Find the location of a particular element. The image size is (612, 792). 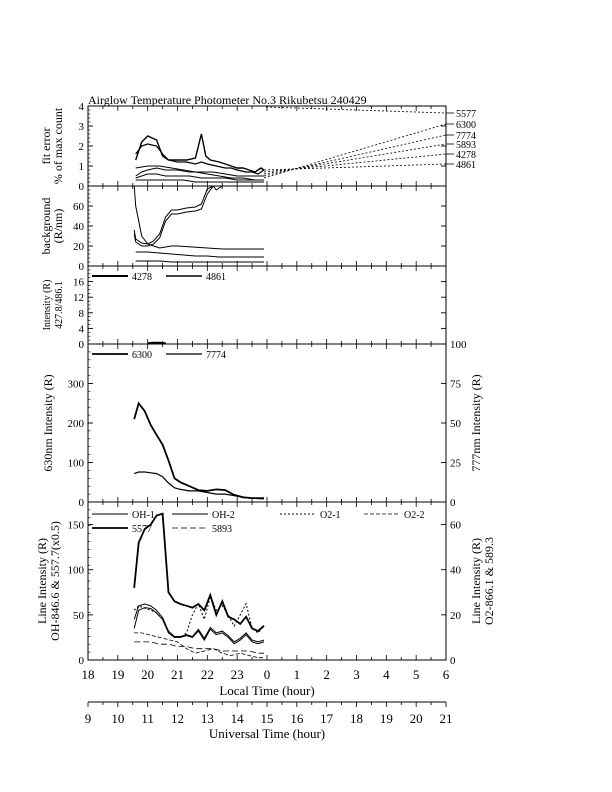

local-time-tick-label: 18 is located at coordinates (88, 674).